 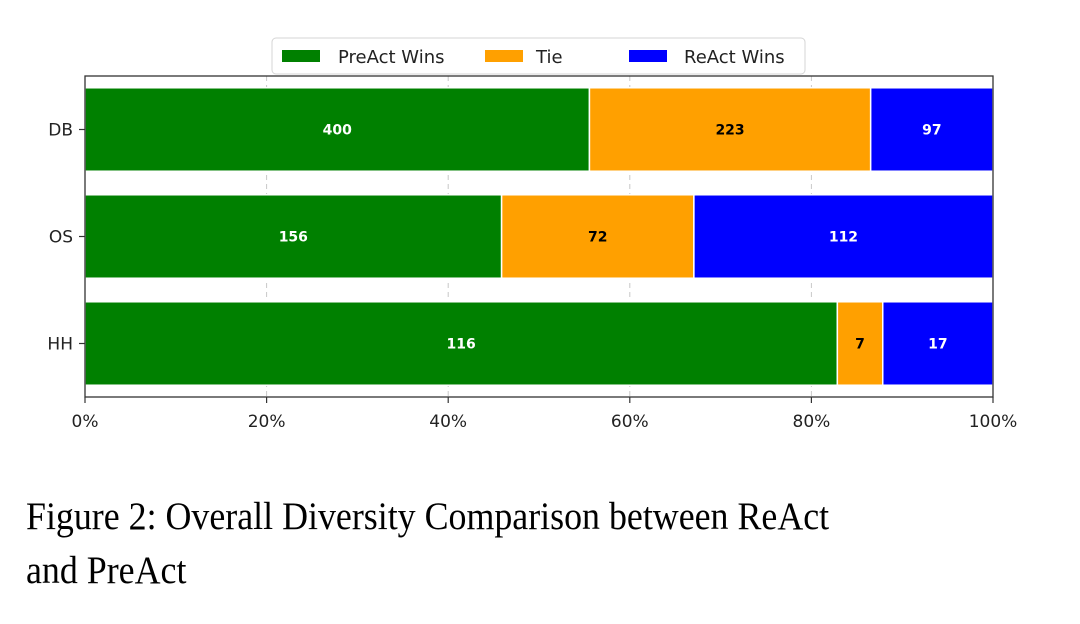 I want to click on bar-value-label: 116, so click(x=461, y=345).